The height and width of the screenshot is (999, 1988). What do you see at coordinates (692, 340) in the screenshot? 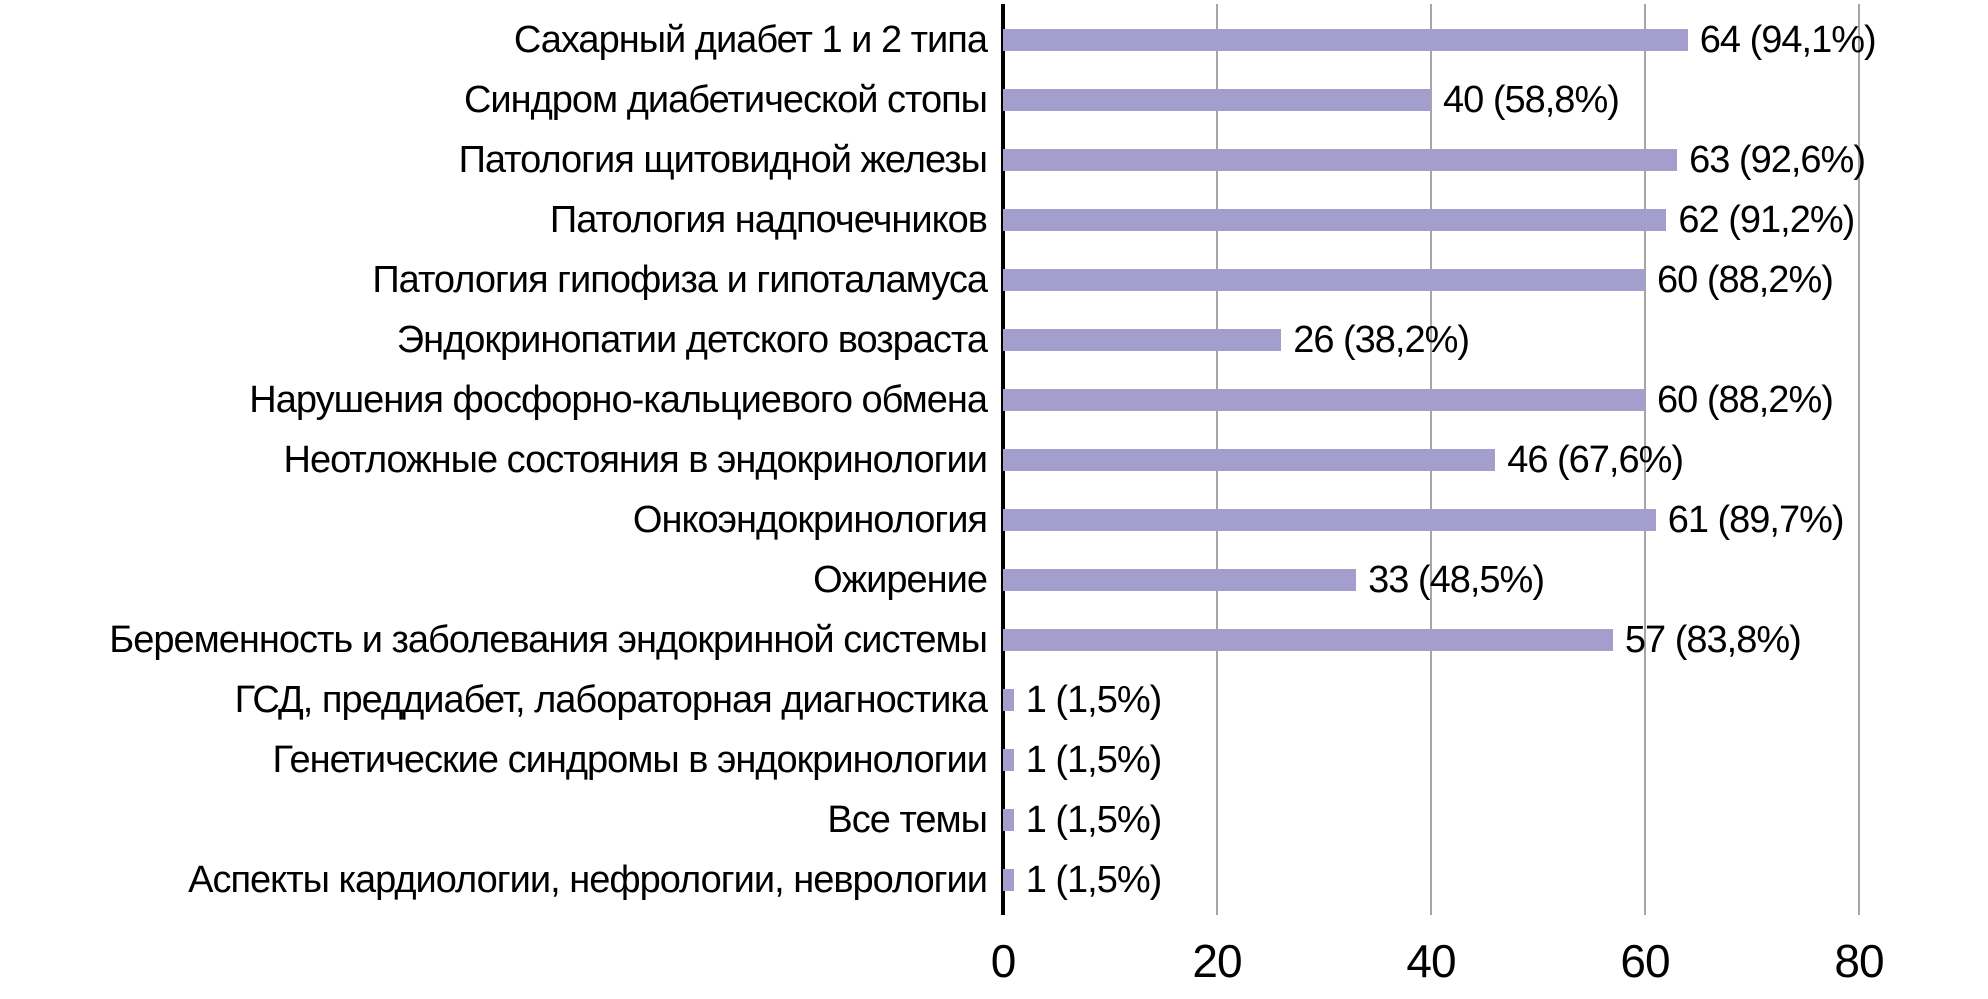
I see `category-label: Эндокринопатии детского возраста` at bounding box center [692, 340].